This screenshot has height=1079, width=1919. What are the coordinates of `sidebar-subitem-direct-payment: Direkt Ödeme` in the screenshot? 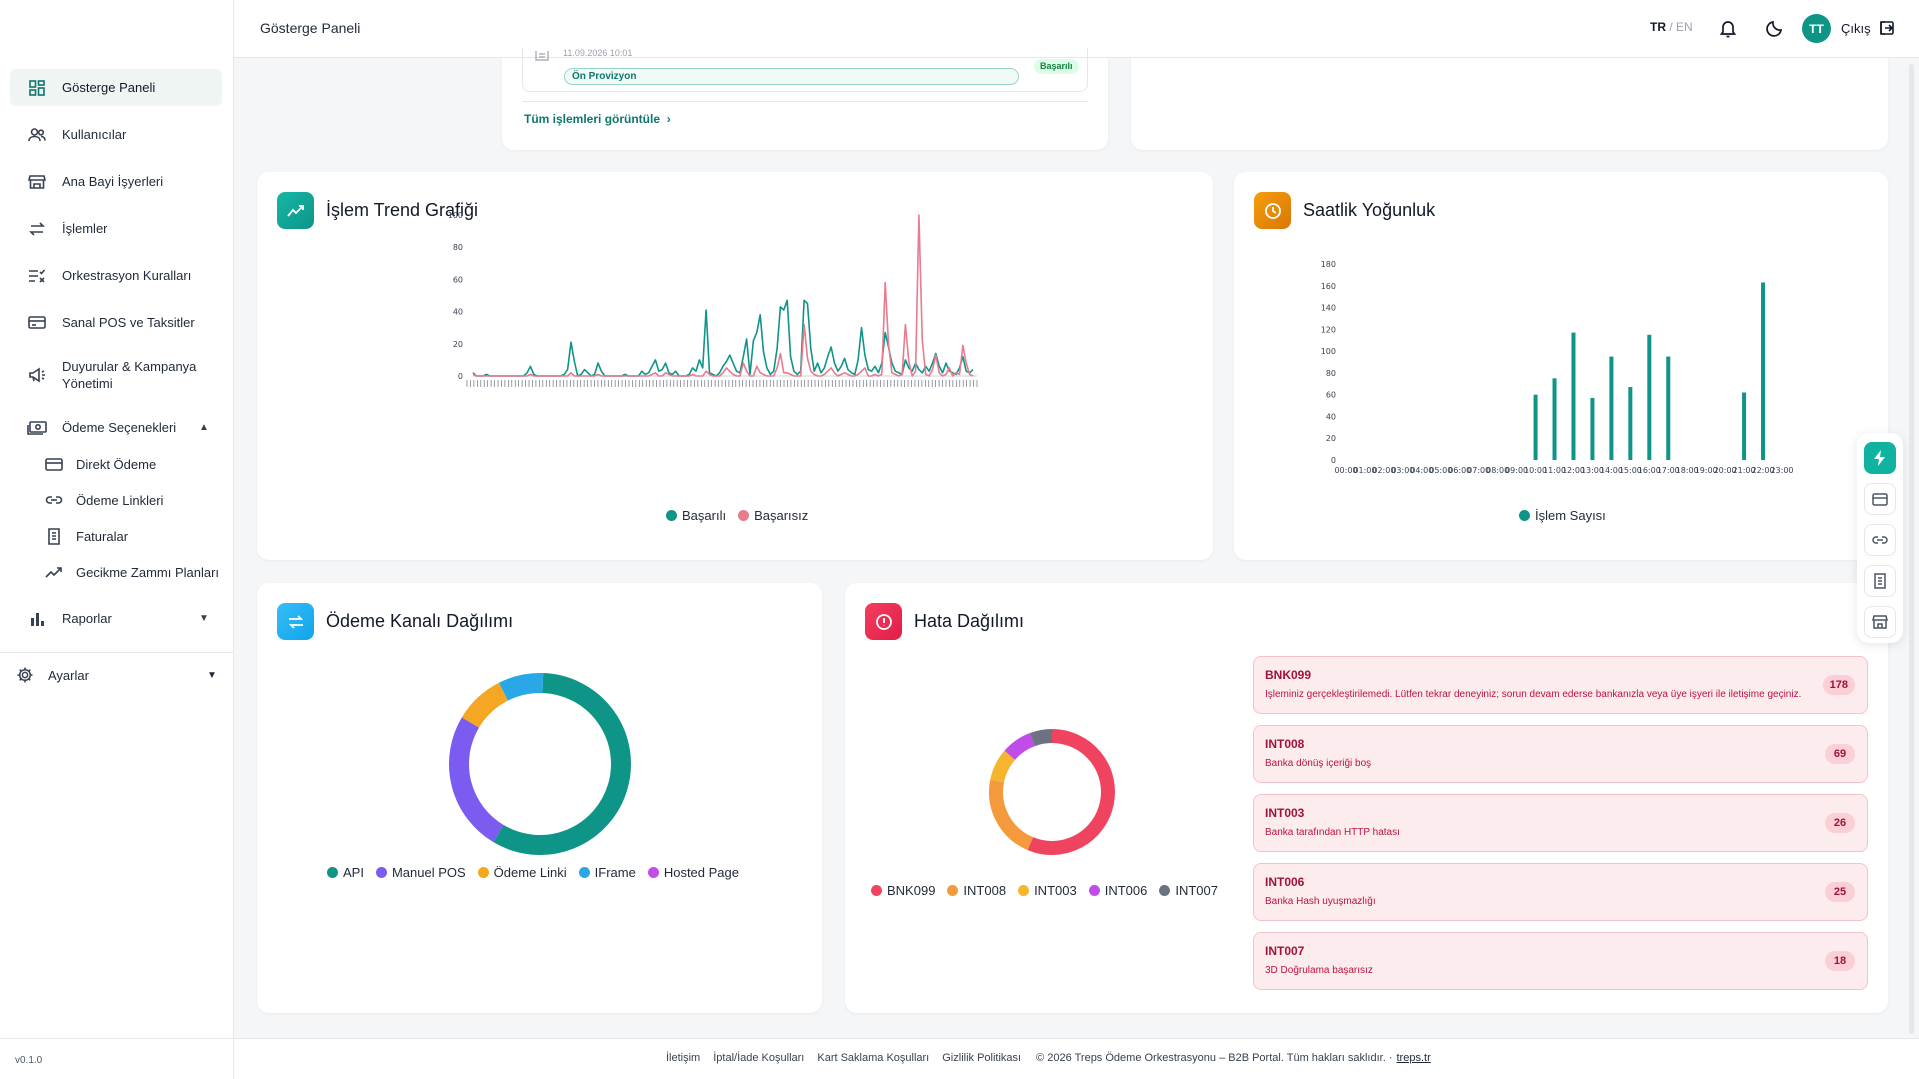 It's located at (116, 464).